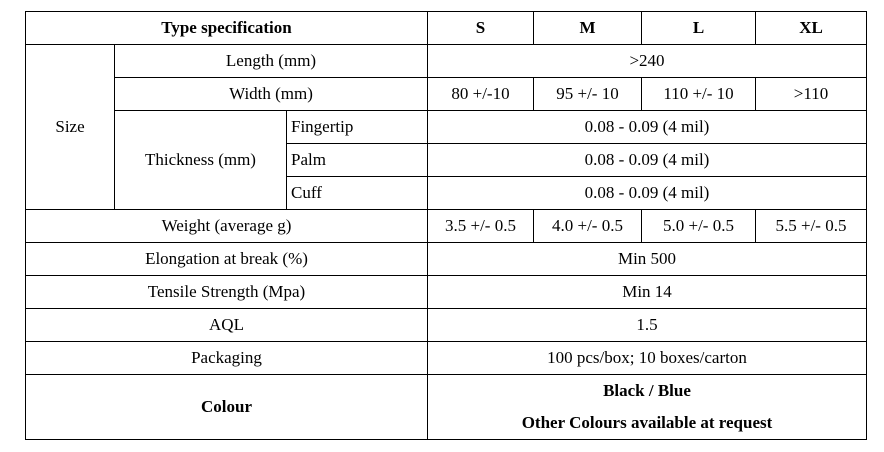 The height and width of the screenshot is (452, 884). Describe the element at coordinates (647, 390) in the screenshot. I see `colour-options: Black / Blue` at that location.